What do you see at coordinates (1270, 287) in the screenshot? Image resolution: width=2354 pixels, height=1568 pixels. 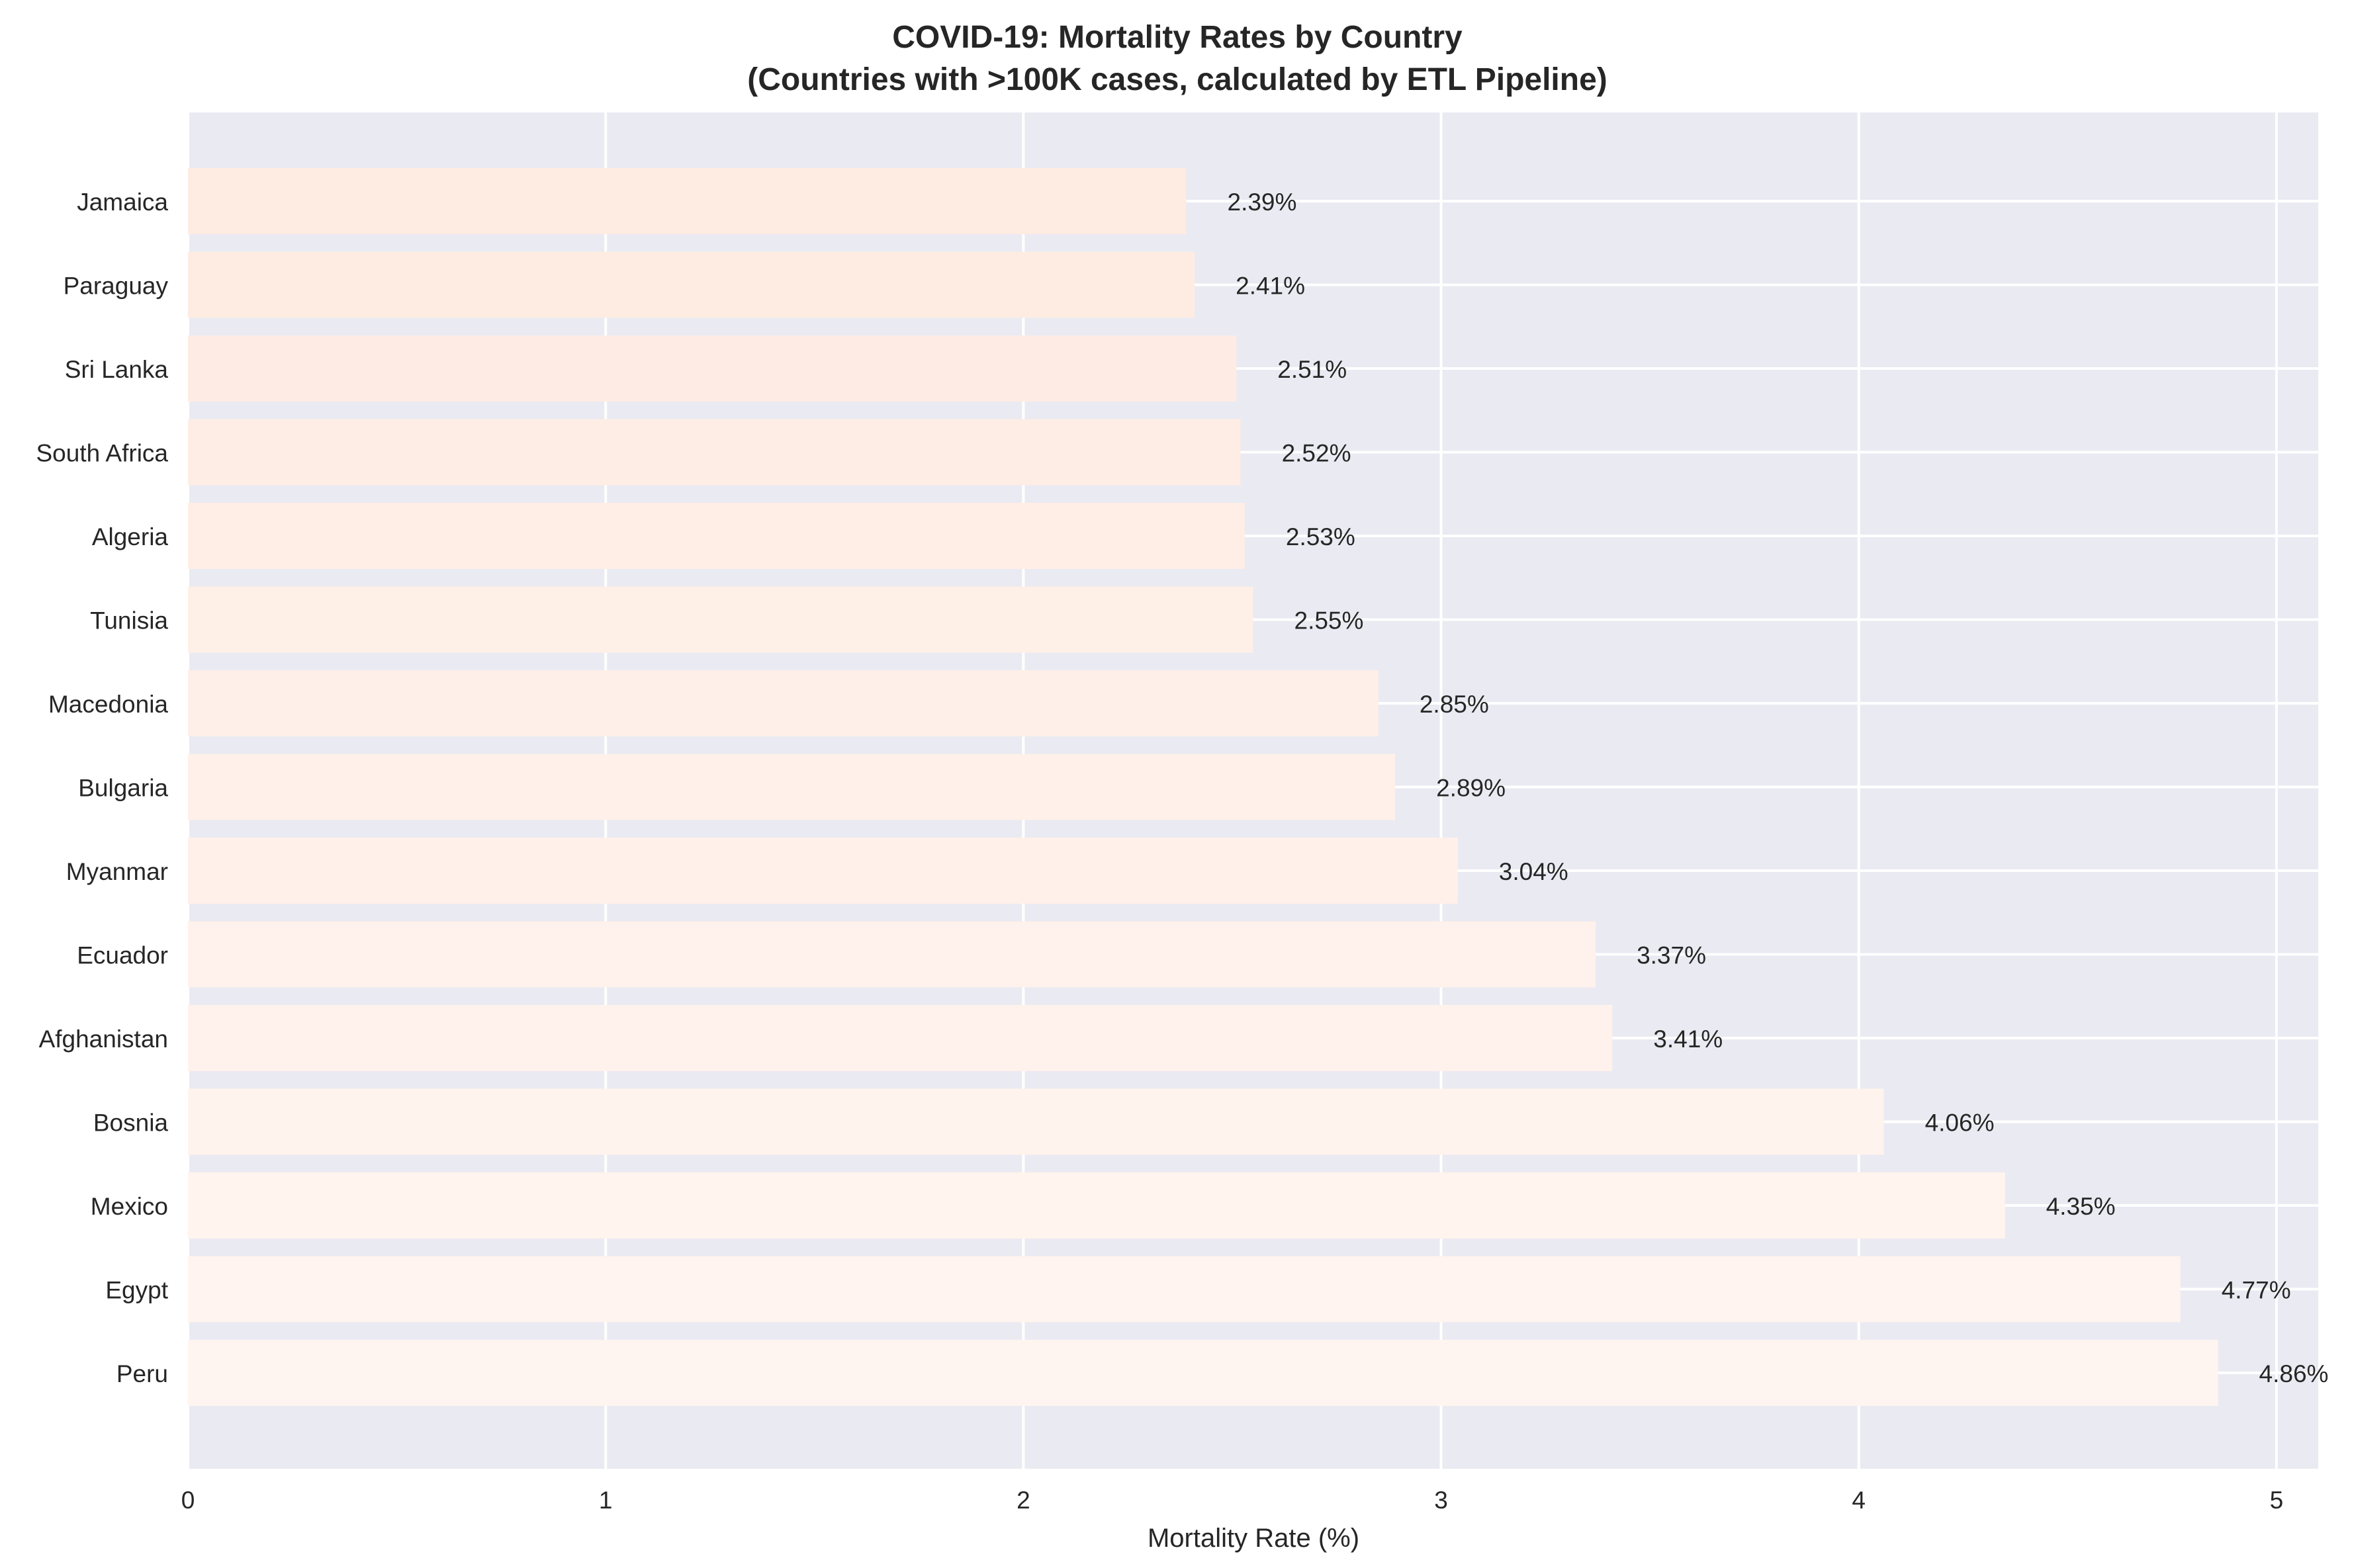 I see `value-label: 2.41%` at bounding box center [1270, 287].